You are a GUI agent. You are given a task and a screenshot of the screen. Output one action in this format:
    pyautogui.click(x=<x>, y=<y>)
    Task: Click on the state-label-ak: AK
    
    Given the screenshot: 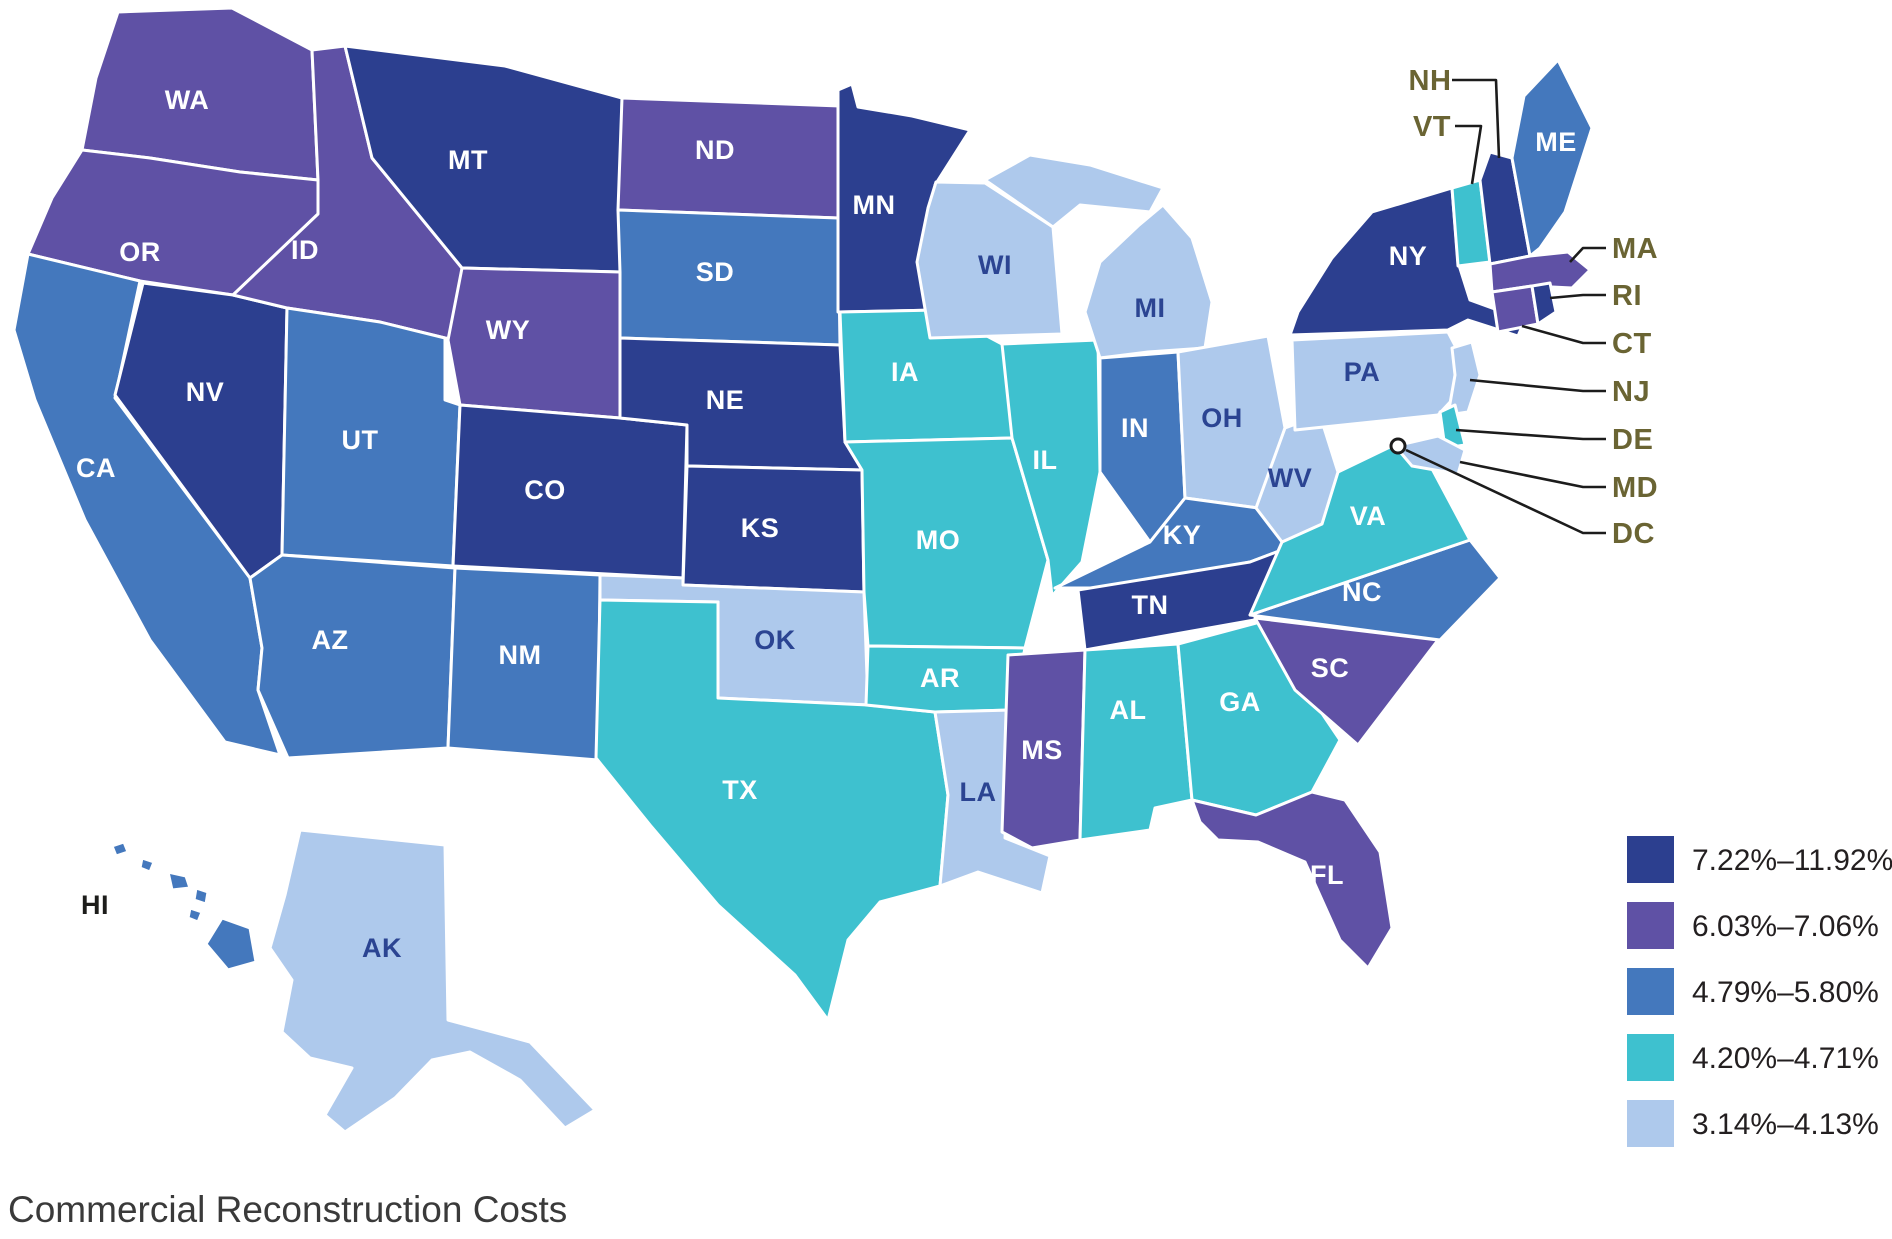 What is the action you would take?
    pyautogui.click(x=382, y=948)
    